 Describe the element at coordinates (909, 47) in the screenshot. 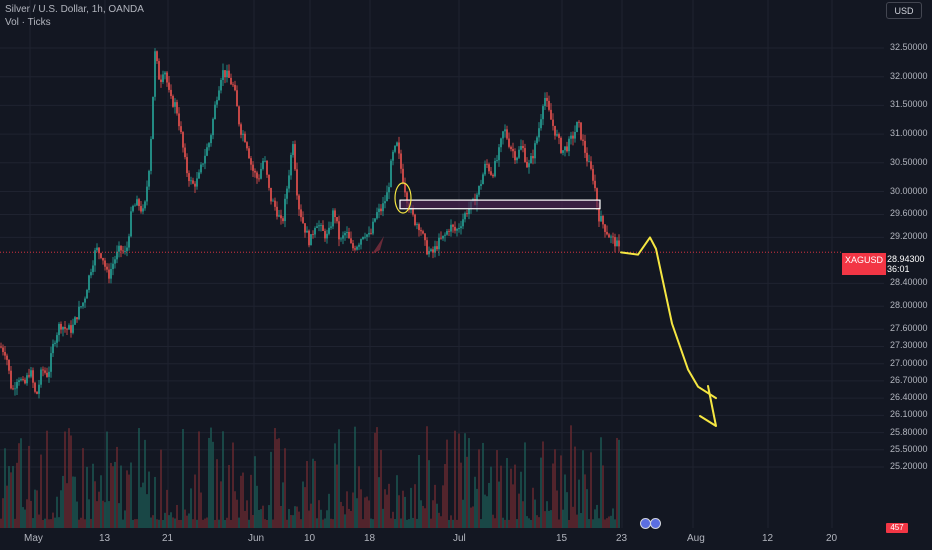

I see `price-tick-label: 32.50000` at that location.